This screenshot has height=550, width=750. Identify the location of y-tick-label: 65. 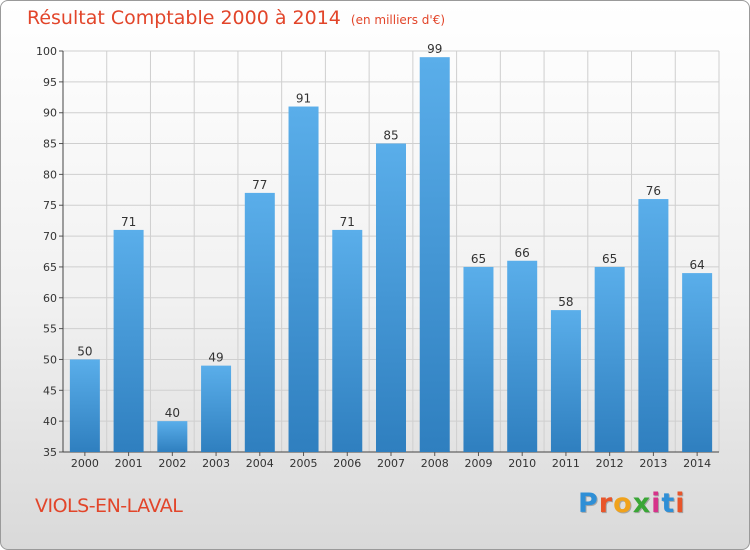
(50, 267).